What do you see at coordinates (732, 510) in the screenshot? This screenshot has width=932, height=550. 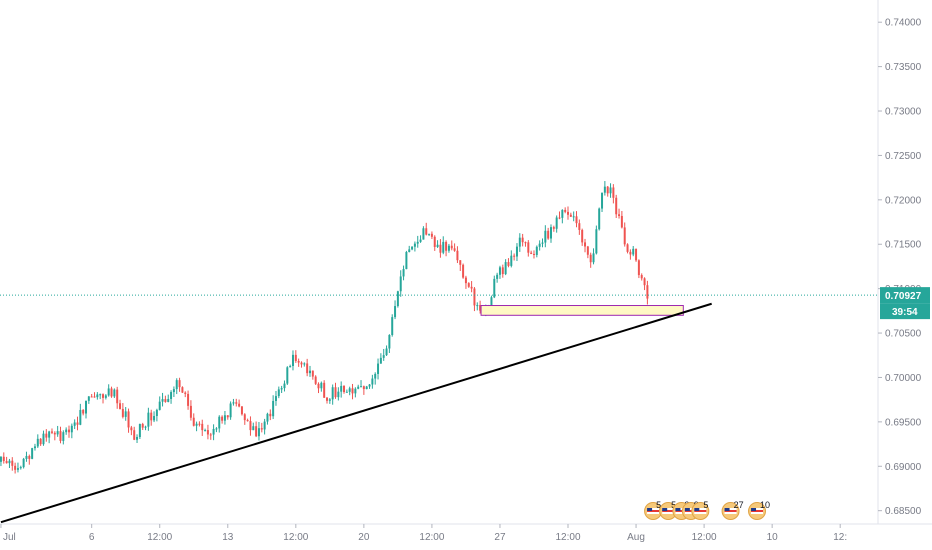 I see `event-flag-icon: 27` at bounding box center [732, 510].